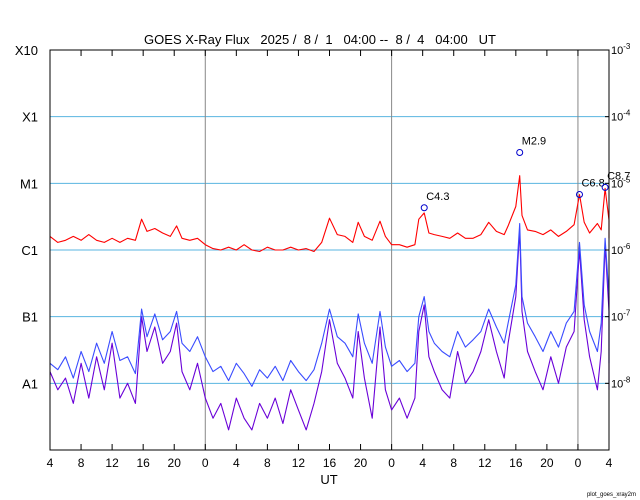 This screenshot has width=640, height=500. What do you see at coordinates (26, 50) in the screenshot?
I see `left-tick-label: X10` at bounding box center [26, 50].